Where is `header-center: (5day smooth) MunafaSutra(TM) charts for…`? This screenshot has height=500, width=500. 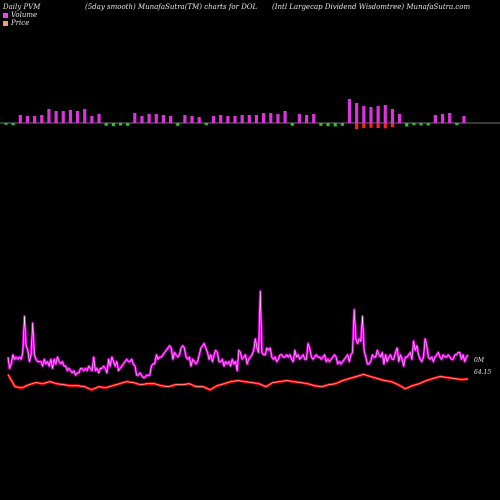 header-center: (5day smooth) MunafaSutra(TM) charts for… is located at coordinates (171, 7).